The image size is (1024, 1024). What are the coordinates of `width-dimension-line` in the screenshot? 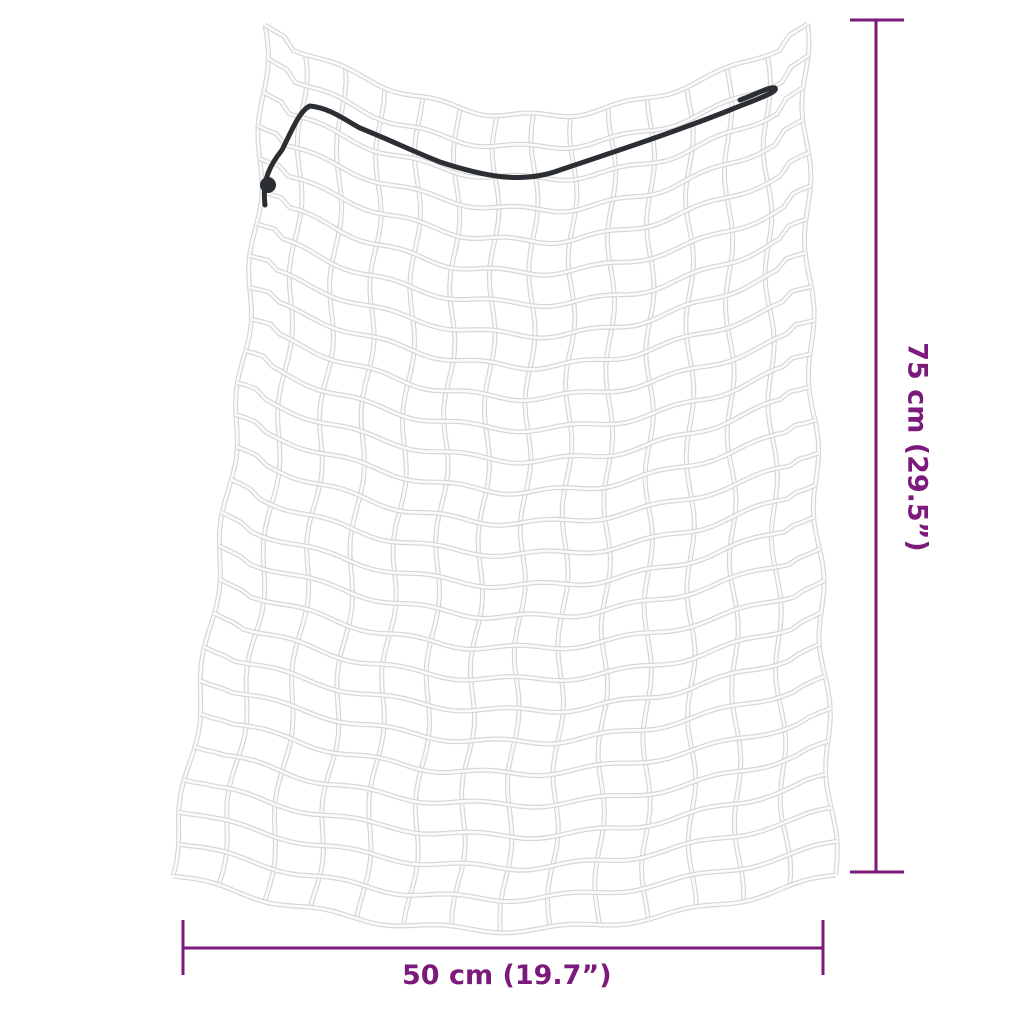 It's located at (503, 947).